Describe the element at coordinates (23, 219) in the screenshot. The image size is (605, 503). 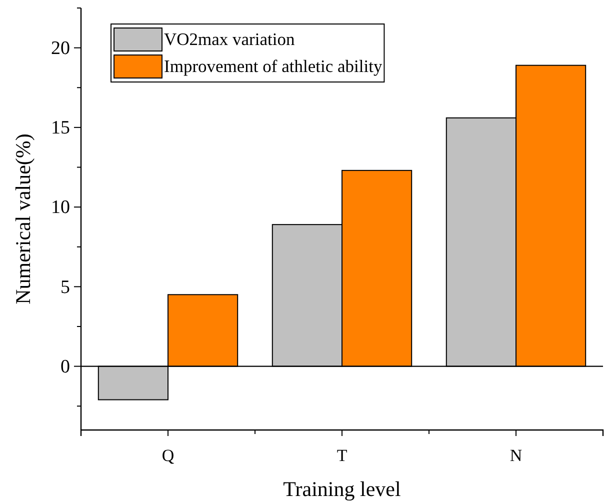
I see `y-axis-title: Numerical value(%)` at that location.